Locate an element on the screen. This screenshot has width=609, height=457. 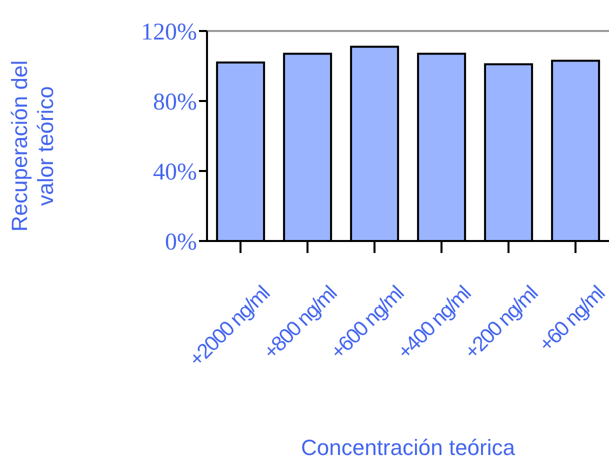
y-tick-label: 0% is located at coordinates (181, 243).